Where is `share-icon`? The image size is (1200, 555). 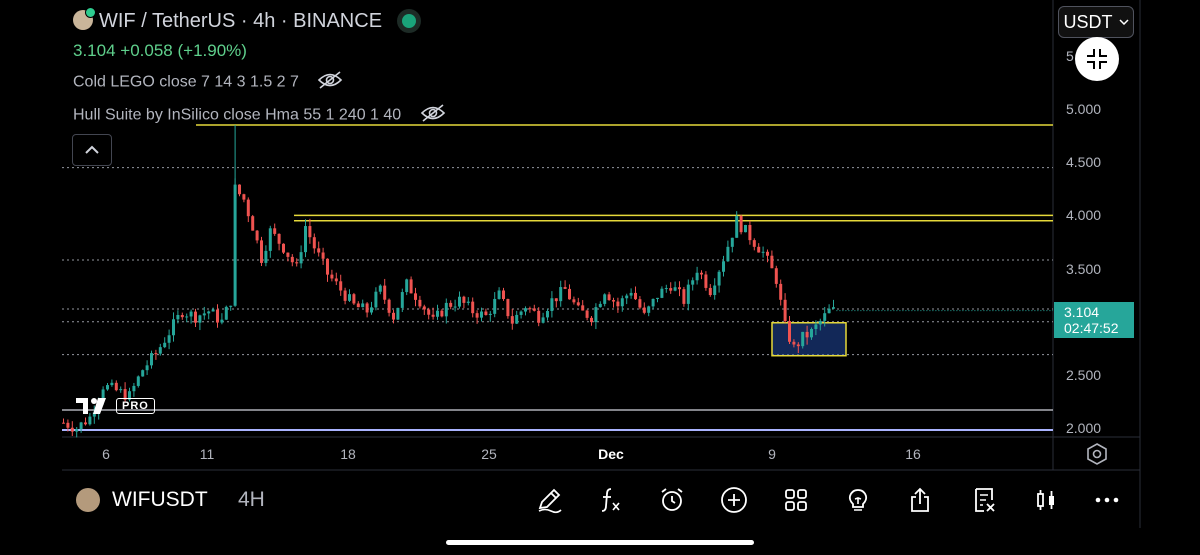 share-icon is located at coordinates (920, 500).